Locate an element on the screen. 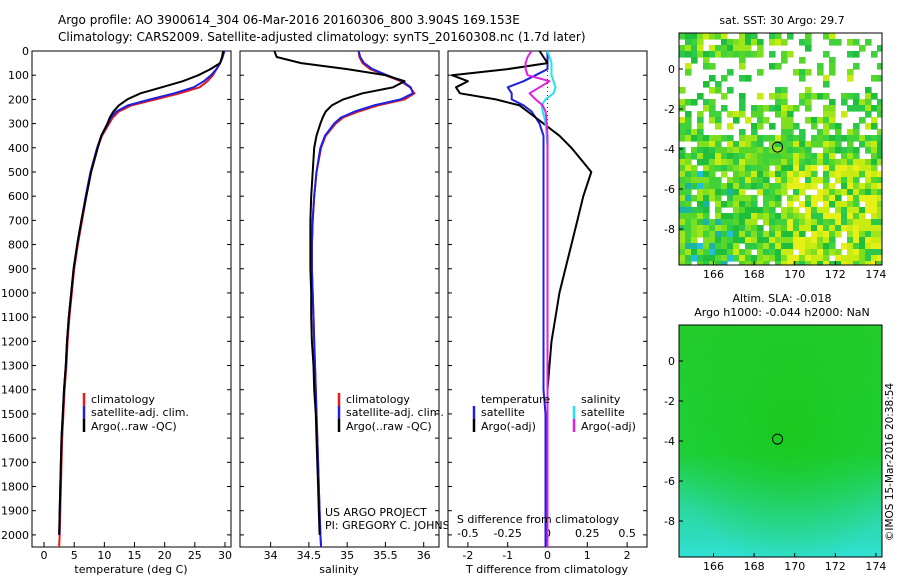  x-tick-label: 2 is located at coordinates (627, 555).